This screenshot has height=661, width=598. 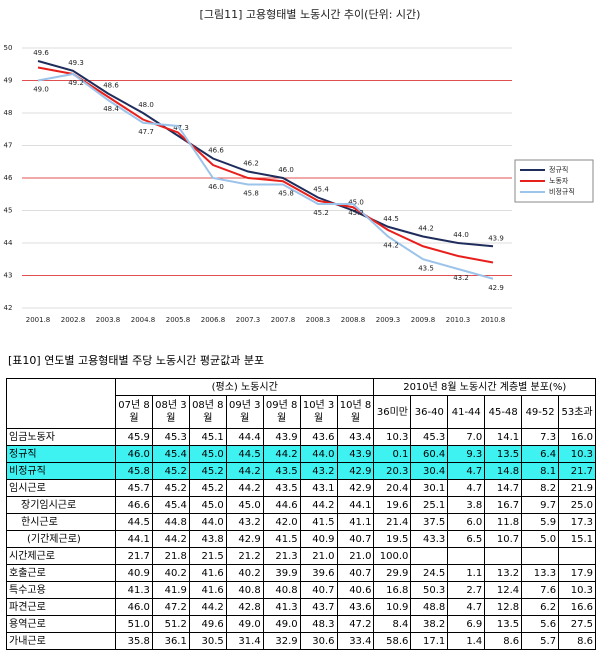 What do you see at coordinates (146, 132) in the screenshot?
I see `data-label: 47.7` at bounding box center [146, 132].